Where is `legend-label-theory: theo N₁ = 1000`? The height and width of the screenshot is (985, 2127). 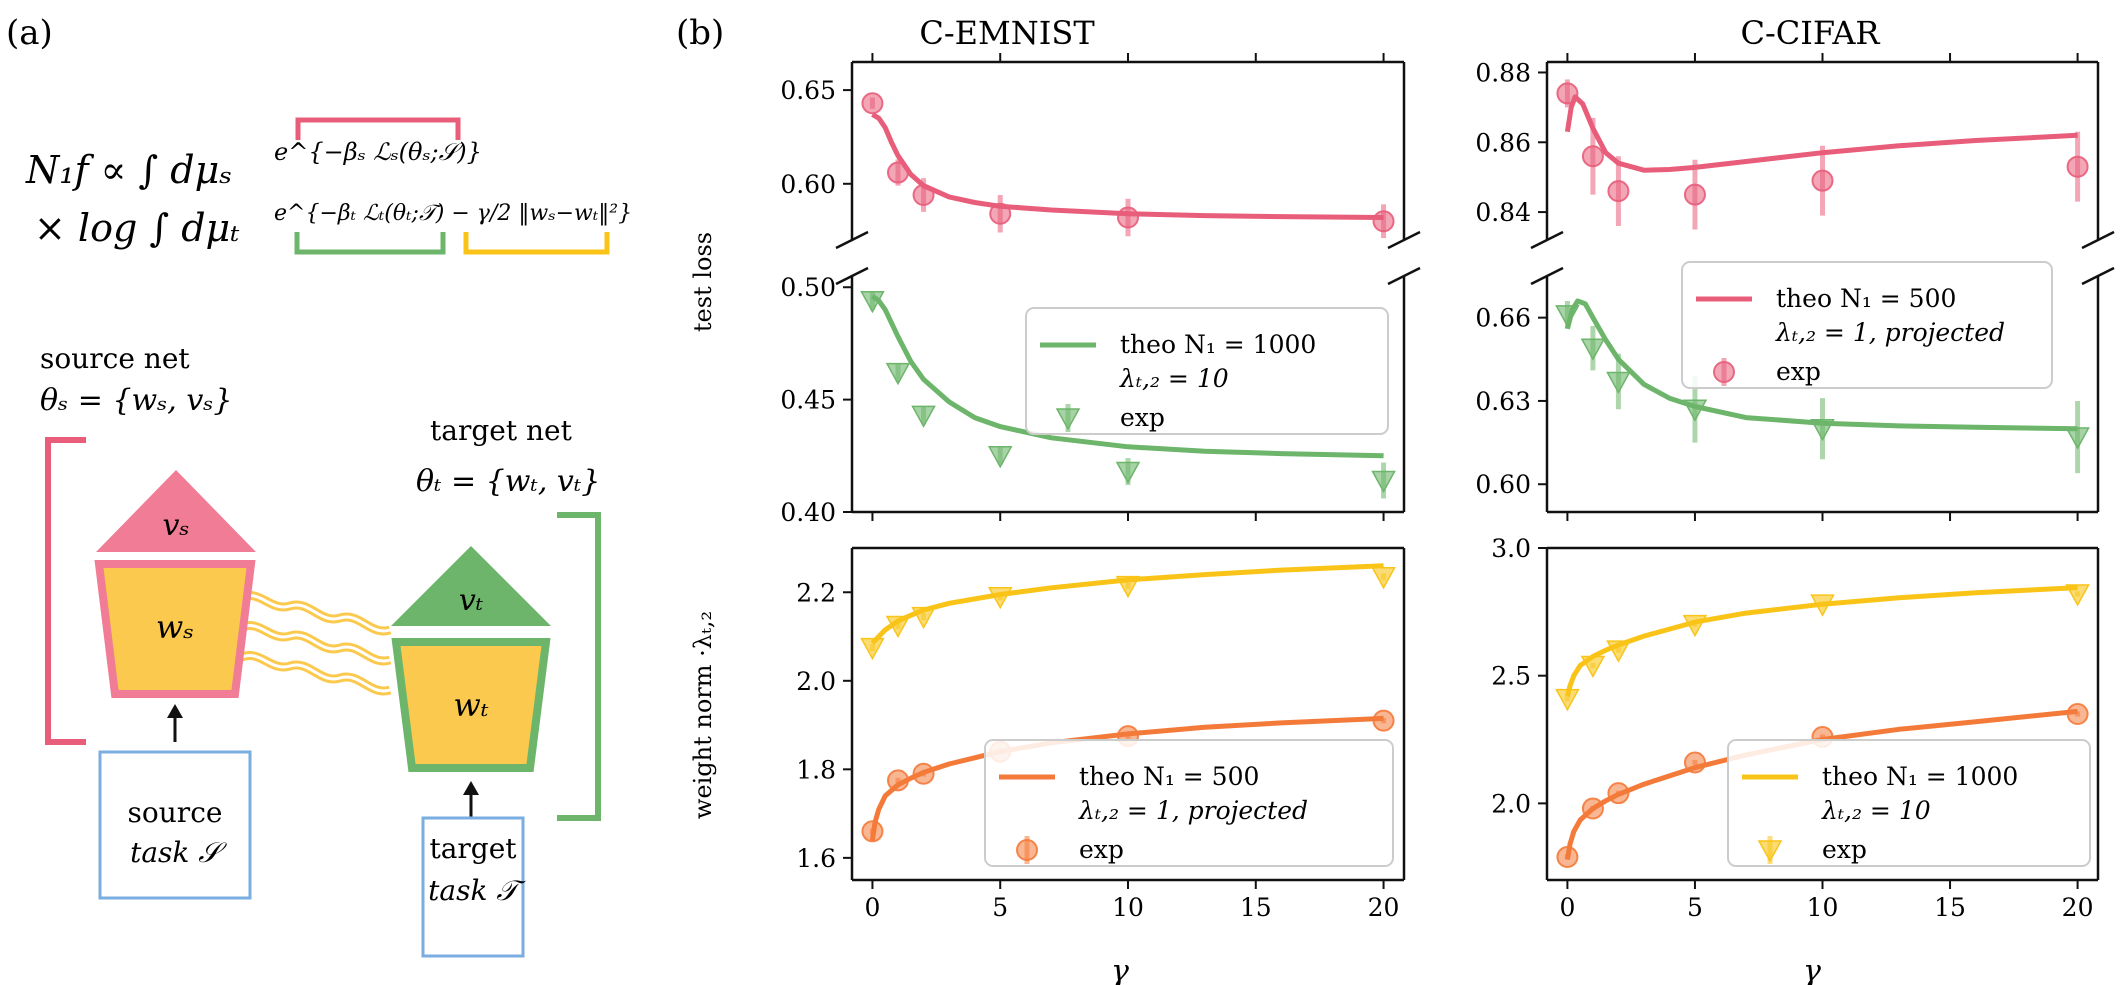
legend-label-theory: theo N₁ = 1000 is located at coordinates (1218, 344).